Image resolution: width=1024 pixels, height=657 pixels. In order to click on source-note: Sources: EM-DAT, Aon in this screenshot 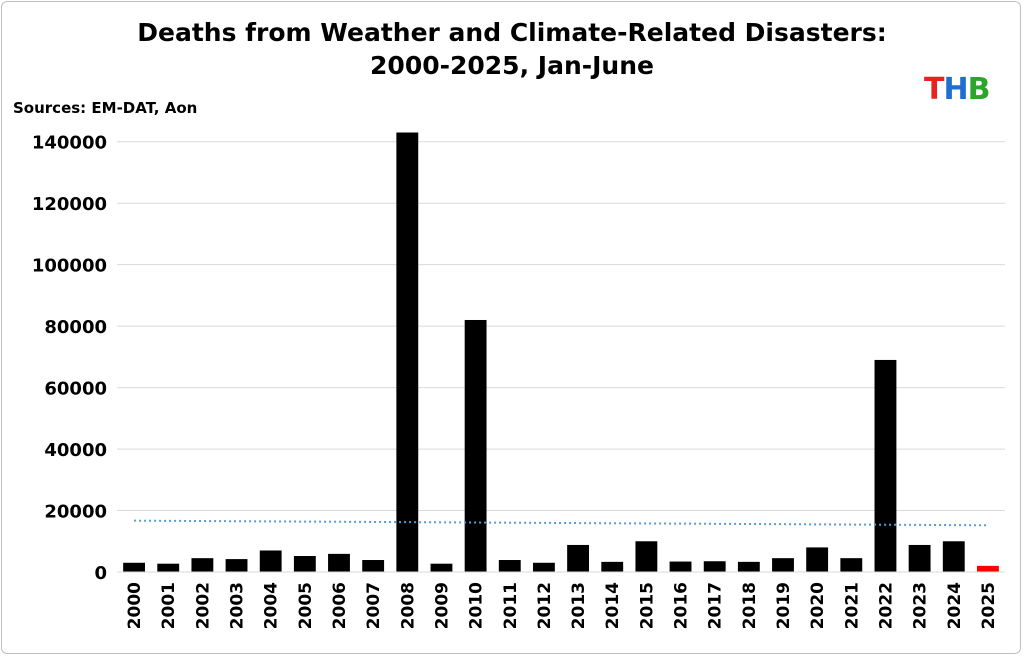, I will do `click(105, 108)`.